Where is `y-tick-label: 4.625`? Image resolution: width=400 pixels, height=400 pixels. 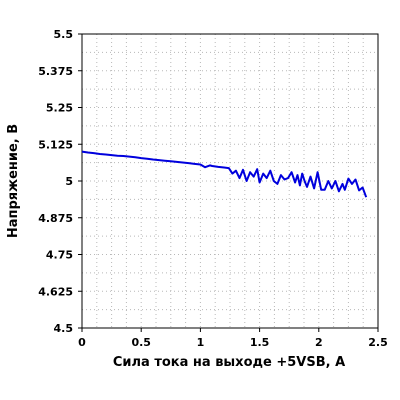 y-tick-label: 4.625 is located at coordinates (55, 291).